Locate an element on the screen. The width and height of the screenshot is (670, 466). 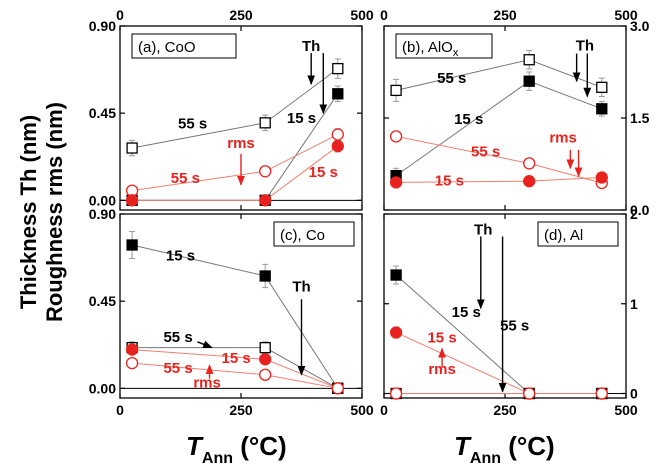
x-axis-label-right-main: T is located at coordinates (463, 446).